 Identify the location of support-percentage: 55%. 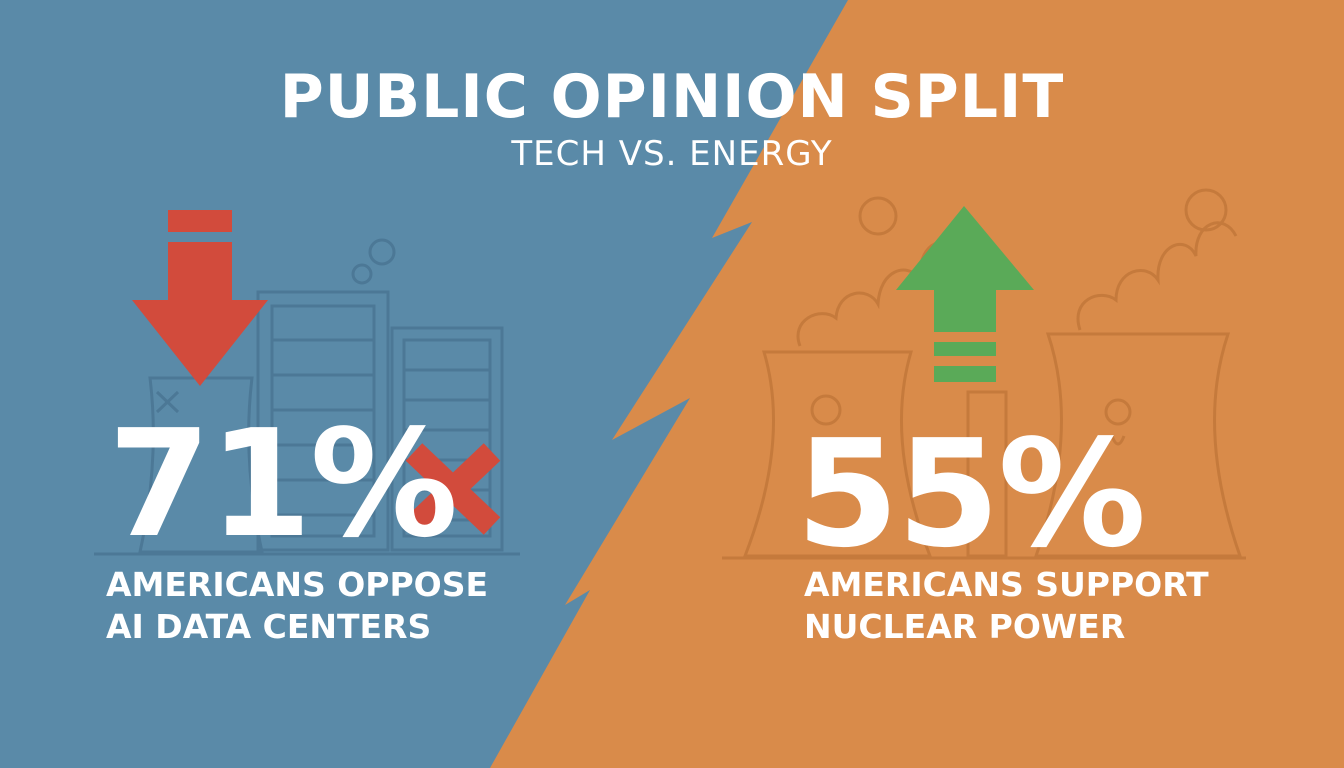
(971, 494).